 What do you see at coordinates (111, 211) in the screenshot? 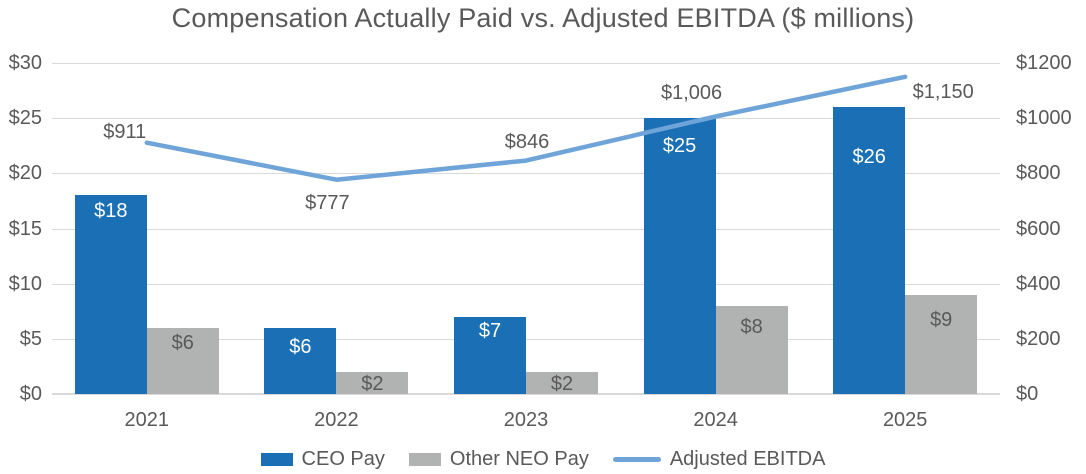
I see `bar-label-ceo-pay: $18` at bounding box center [111, 211].